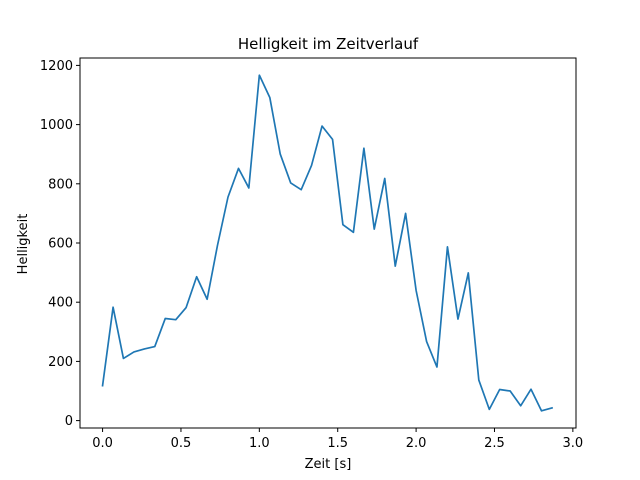 This screenshot has width=640, height=480. Describe the element at coordinates (60, 362) in the screenshot. I see `y-tick-label: 200` at that location.